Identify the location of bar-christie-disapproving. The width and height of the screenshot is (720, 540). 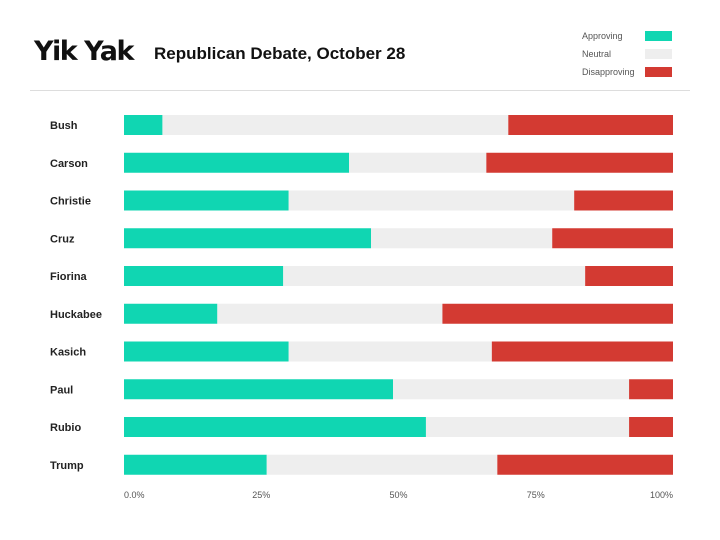
(623, 200).